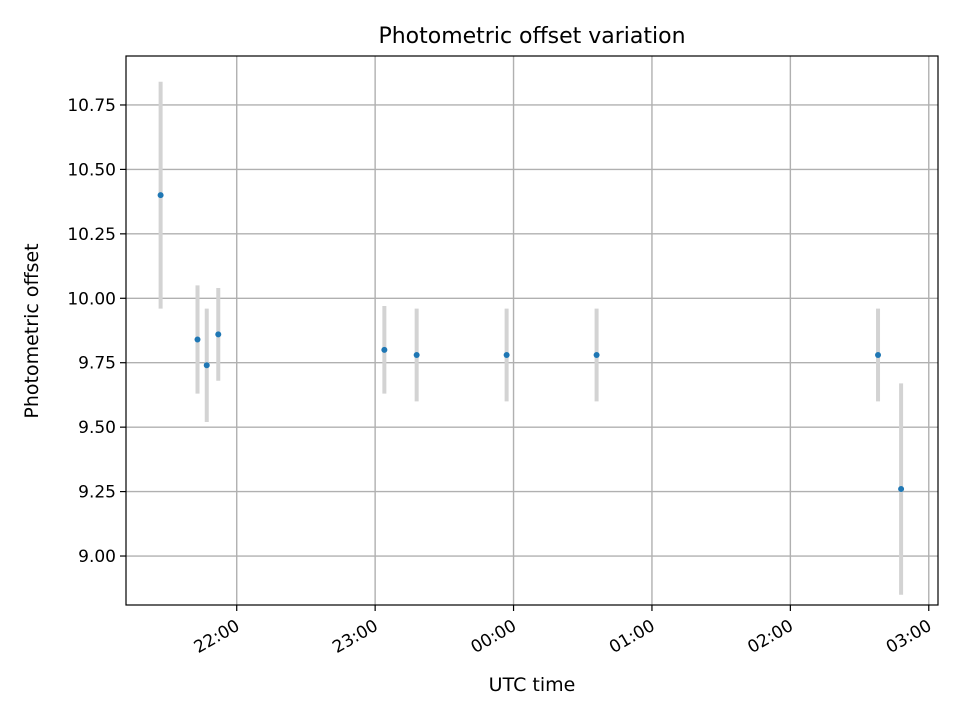  Describe the element at coordinates (97, 428) in the screenshot. I see `y-tick-label: 9.50` at that location.